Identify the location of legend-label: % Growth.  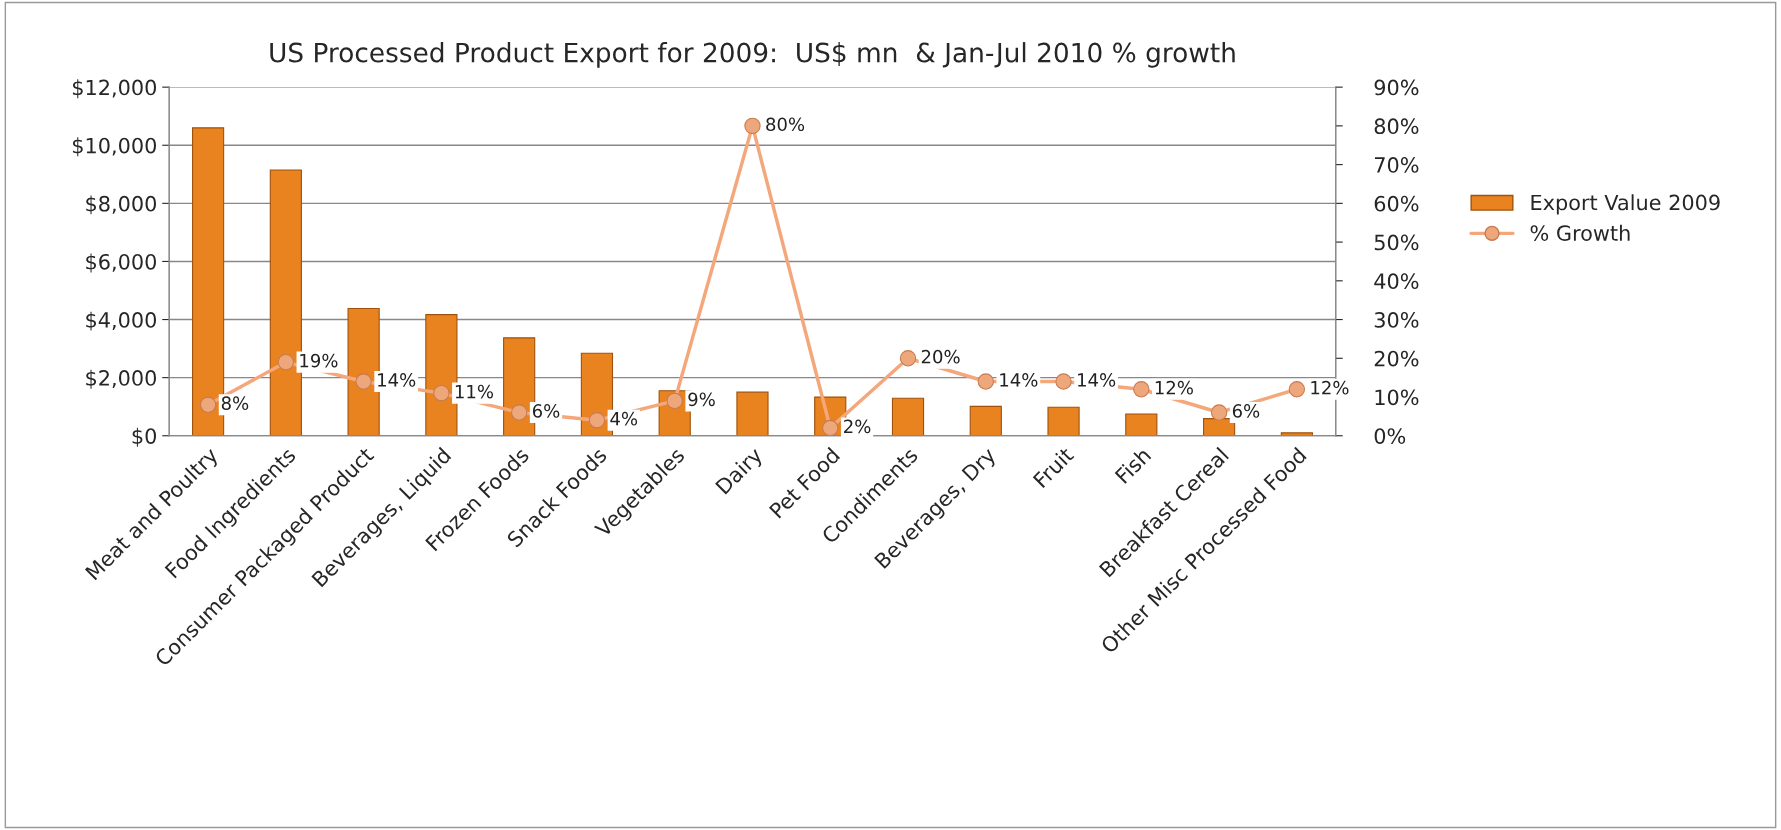
(1580, 232).